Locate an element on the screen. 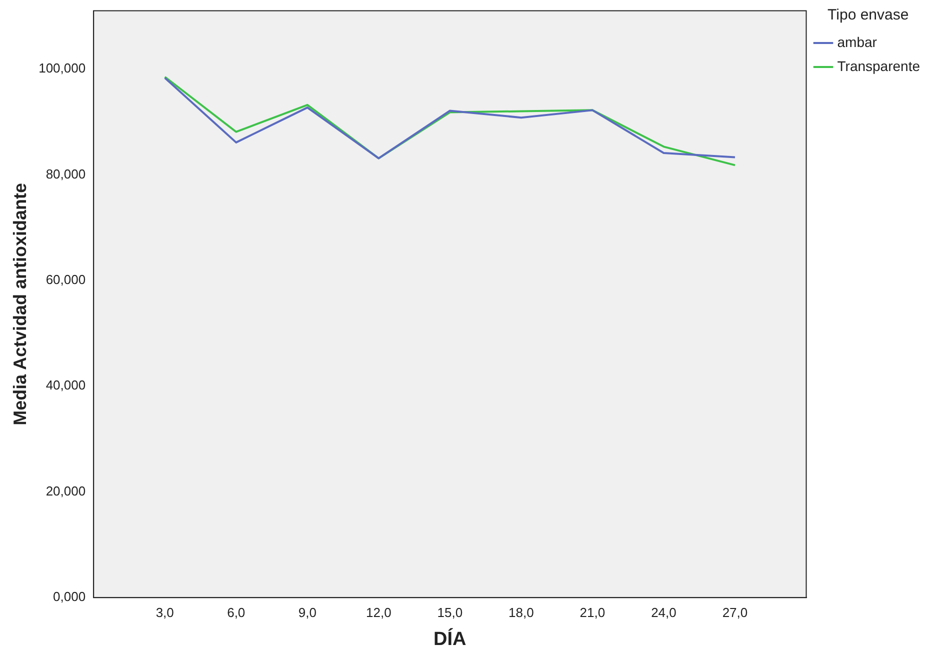 This screenshot has width=934, height=659. x-tick-label: 3,0 is located at coordinates (165, 612).